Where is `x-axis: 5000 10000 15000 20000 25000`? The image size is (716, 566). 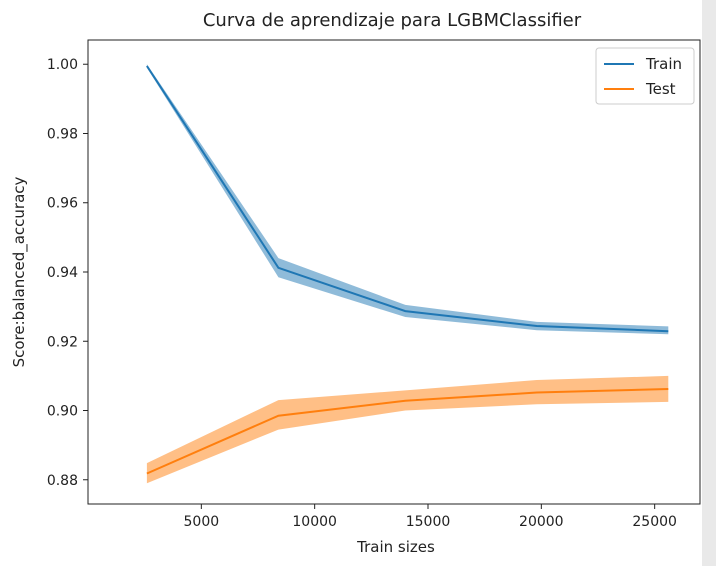
x-axis: 5000 10000 15000 20000 25000 is located at coordinates (430, 517).